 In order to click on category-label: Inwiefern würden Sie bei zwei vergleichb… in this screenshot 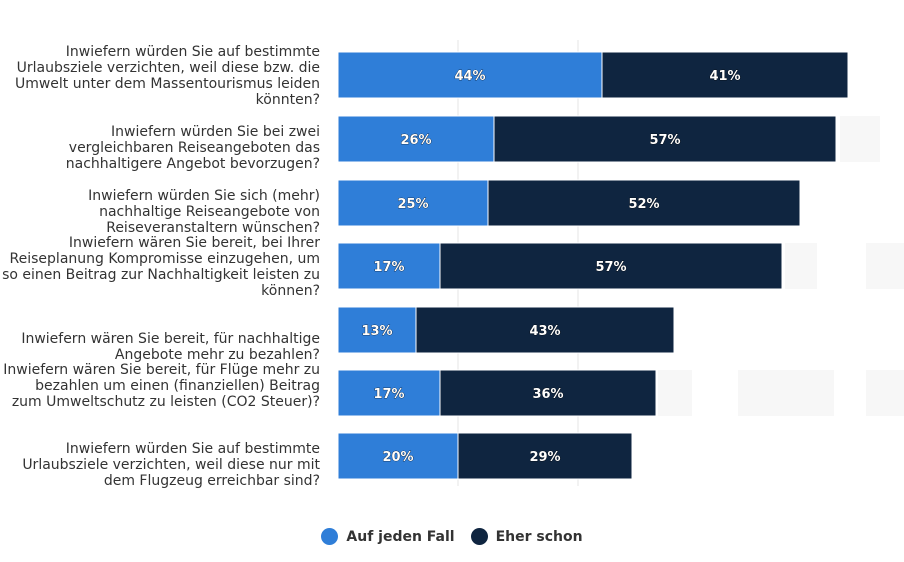, I will do `click(192, 148)`.